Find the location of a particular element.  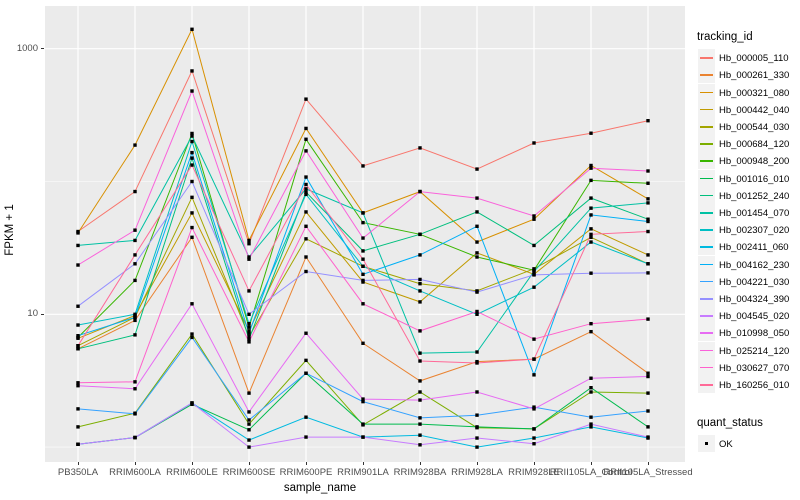

x-tick-label: RRIM901LA is located at coordinates (363, 472).